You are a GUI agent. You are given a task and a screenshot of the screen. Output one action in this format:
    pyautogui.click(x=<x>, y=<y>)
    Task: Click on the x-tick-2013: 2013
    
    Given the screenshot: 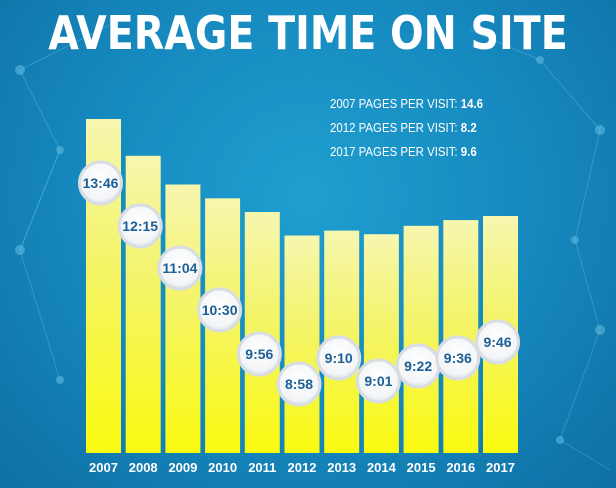 What is the action you would take?
    pyautogui.click(x=341, y=467)
    